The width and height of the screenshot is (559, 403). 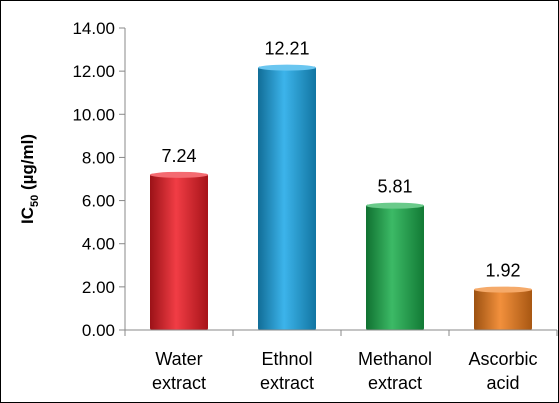 I want to click on y-tick-label: 10.00, so click(x=93, y=114).